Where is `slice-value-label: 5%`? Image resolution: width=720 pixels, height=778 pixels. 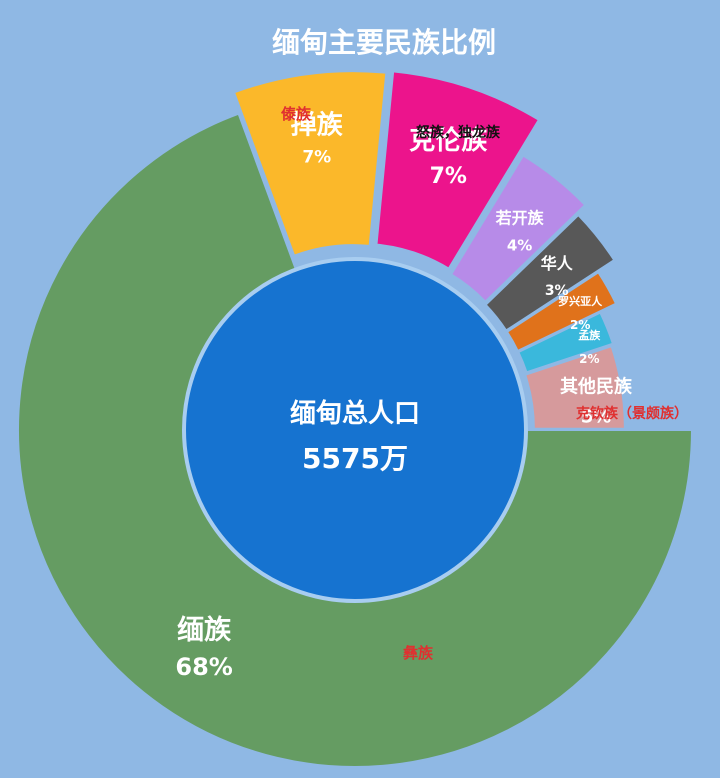
slice-value-label: 5% is located at coordinates (596, 416).